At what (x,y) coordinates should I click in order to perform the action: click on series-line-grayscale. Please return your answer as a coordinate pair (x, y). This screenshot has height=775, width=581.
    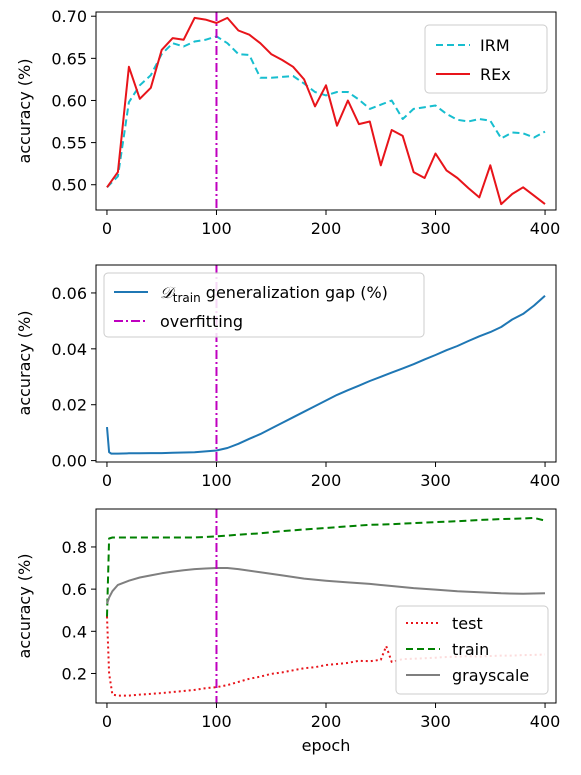
    Looking at the image, I should click on (326, 586).